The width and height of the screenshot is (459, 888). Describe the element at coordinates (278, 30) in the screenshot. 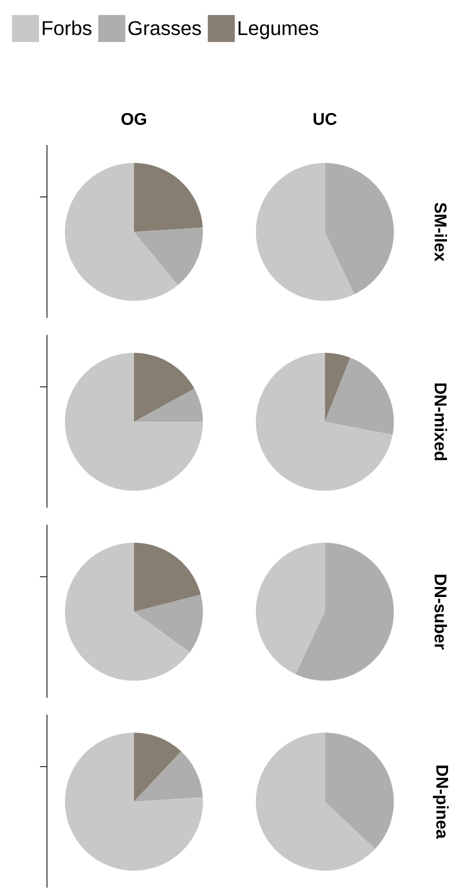

I see `legend-label: Legumes` at that location.